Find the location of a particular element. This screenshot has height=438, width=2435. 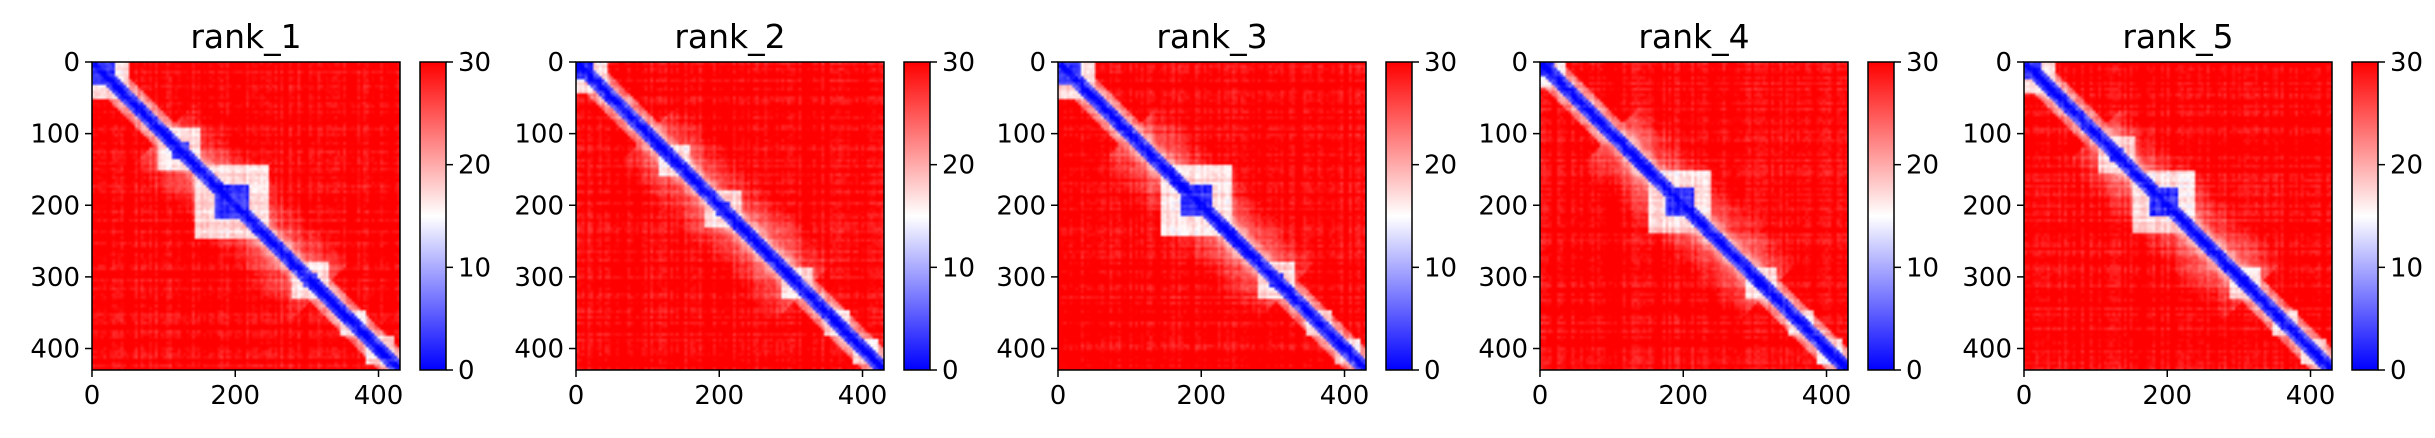

panel-title: rank_2 is located at coordinates (729, 36).